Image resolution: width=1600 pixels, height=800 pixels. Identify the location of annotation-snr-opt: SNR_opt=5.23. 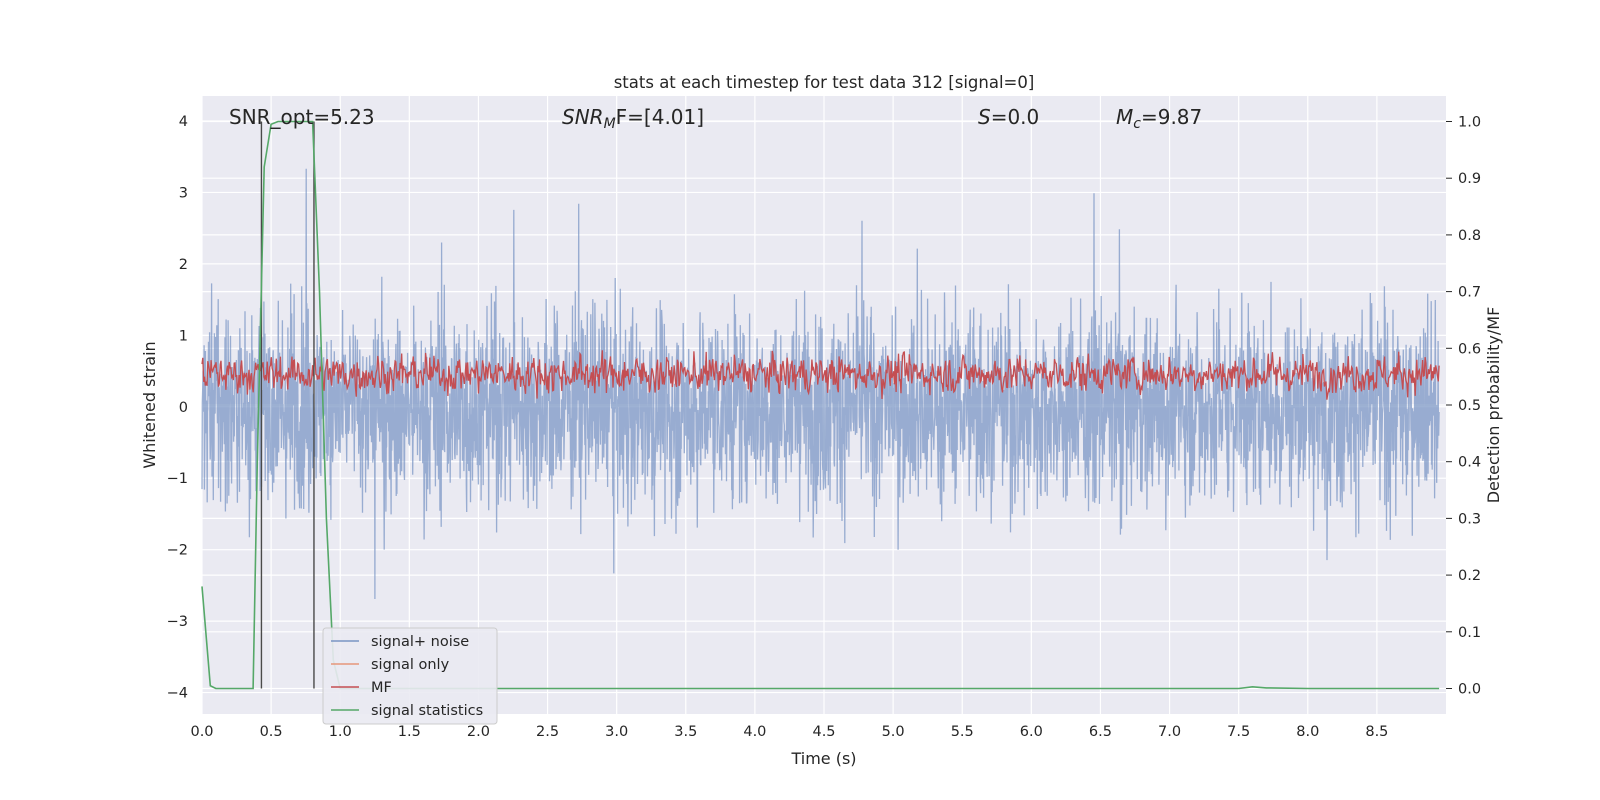
(302, 117).